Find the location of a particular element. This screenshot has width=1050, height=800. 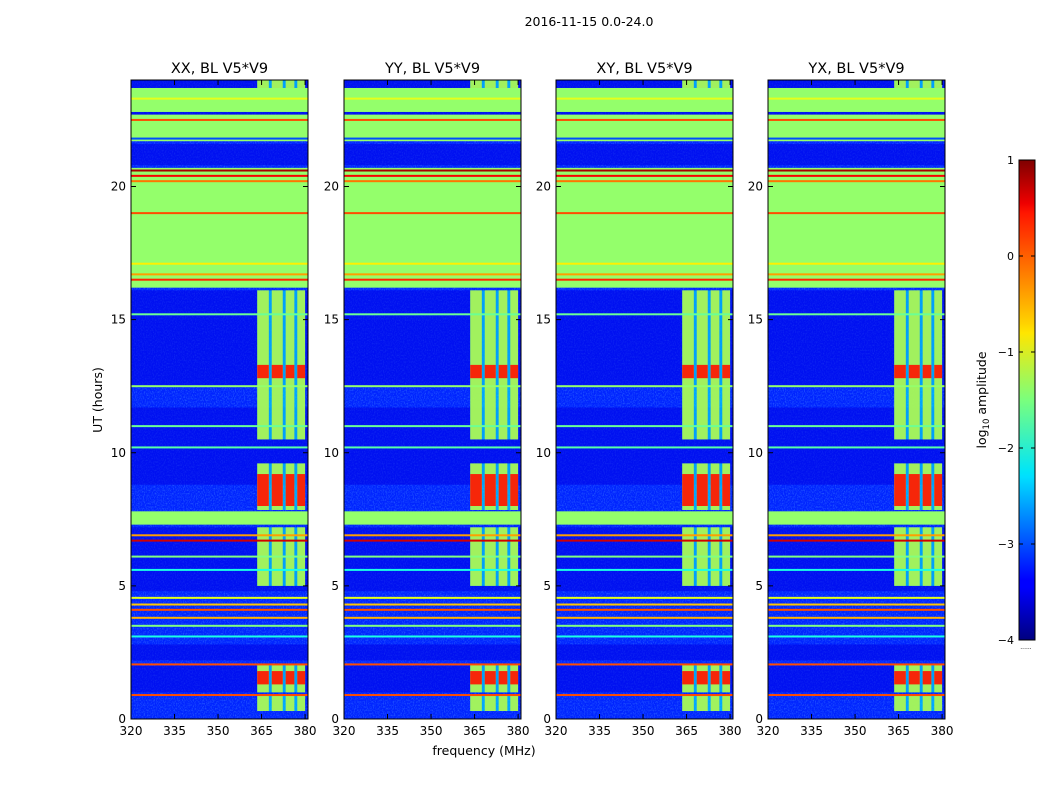

colorbar-tick-label: −2 is located at coordinates (1006, 448).